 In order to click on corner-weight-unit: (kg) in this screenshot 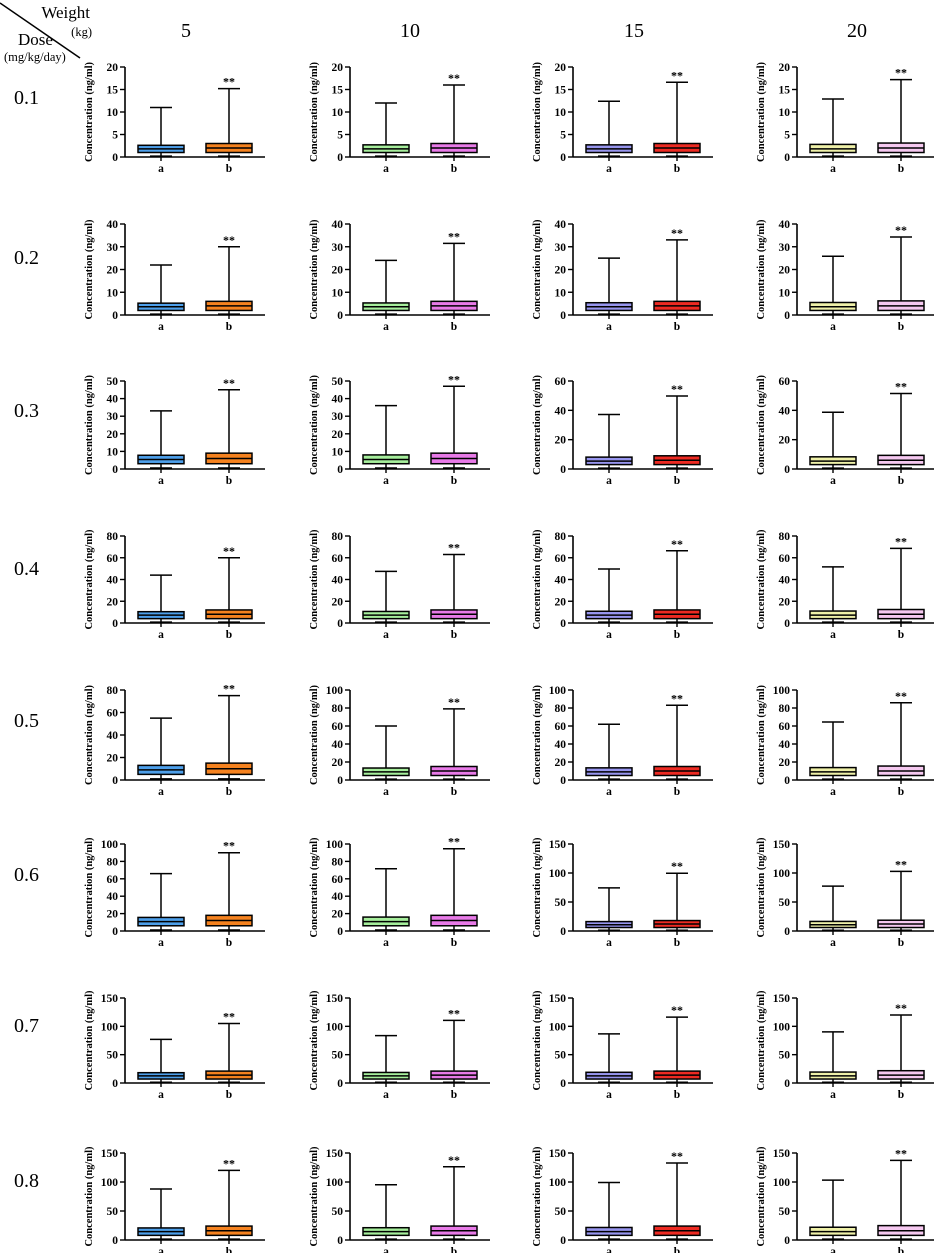, I will do `click(81, 32)`.